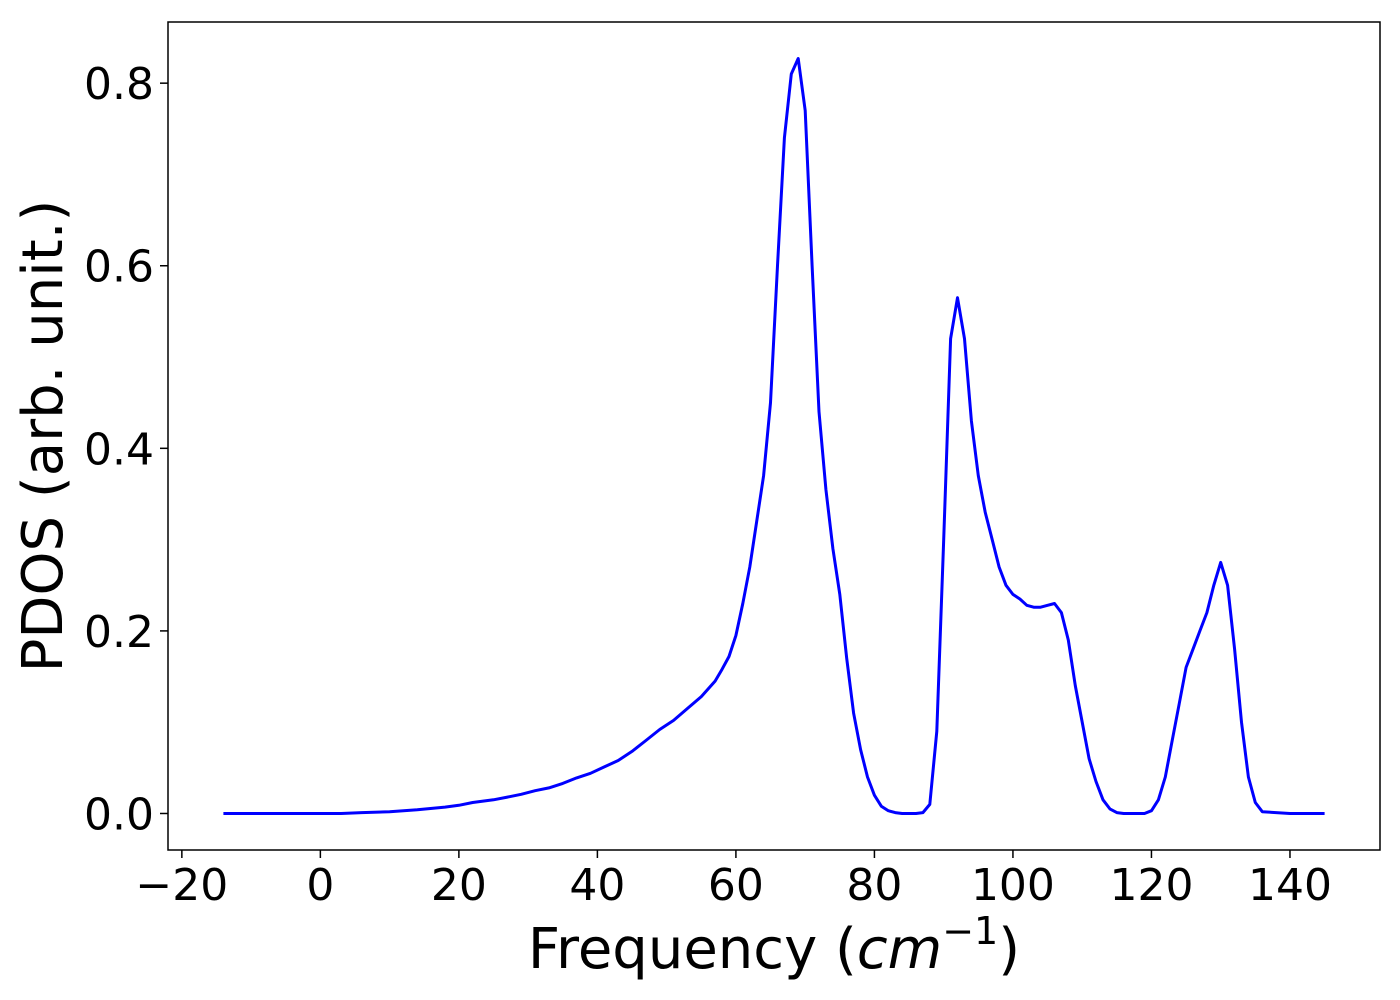 The width and height of the screenshot is (1400, 1000). Describe the element at coordinates (1013, 885) in the screenshot. I see `x-tick-label: 100` at that location.